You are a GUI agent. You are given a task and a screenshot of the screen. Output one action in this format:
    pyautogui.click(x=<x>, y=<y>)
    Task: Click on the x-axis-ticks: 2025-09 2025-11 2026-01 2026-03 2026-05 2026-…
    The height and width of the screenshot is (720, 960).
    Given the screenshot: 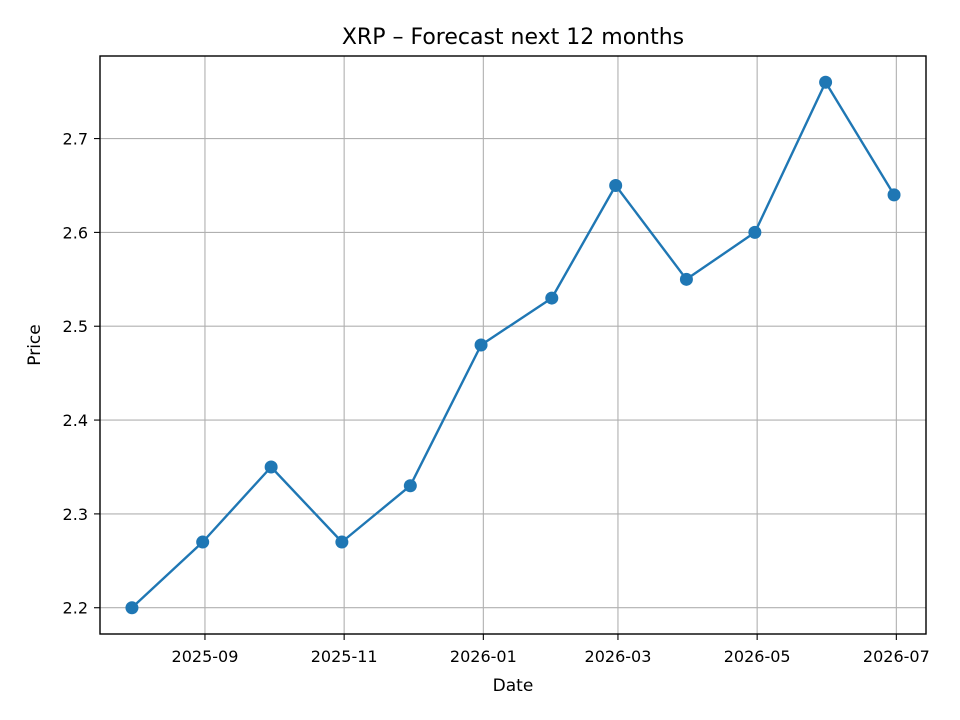 What is the action you would take?
    pyautogui.click(x=551, y=650)
    